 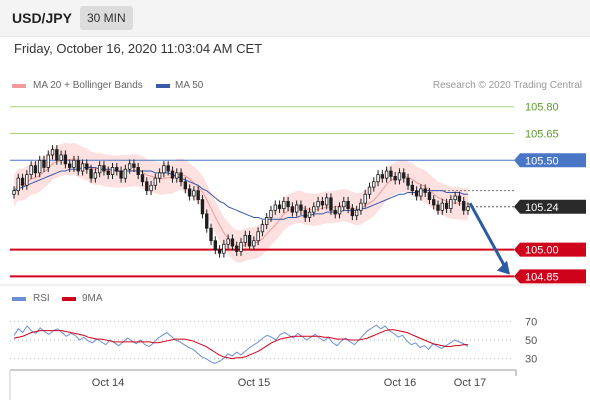 What do you see at coordinates (163, 86) in the screenshot?
I see `ma50-legend-swatch` at bounding box center [163, 86].